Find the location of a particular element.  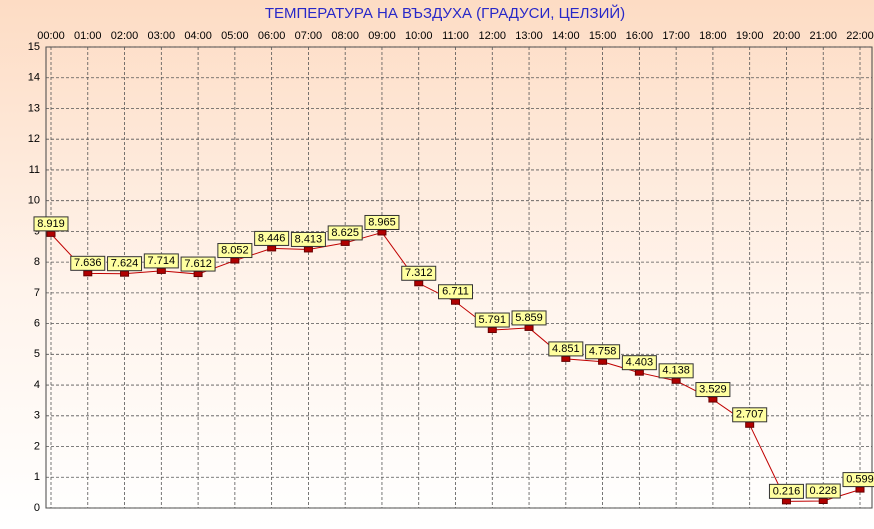

data-label: 0.216 is located at coordinates (787, 491).